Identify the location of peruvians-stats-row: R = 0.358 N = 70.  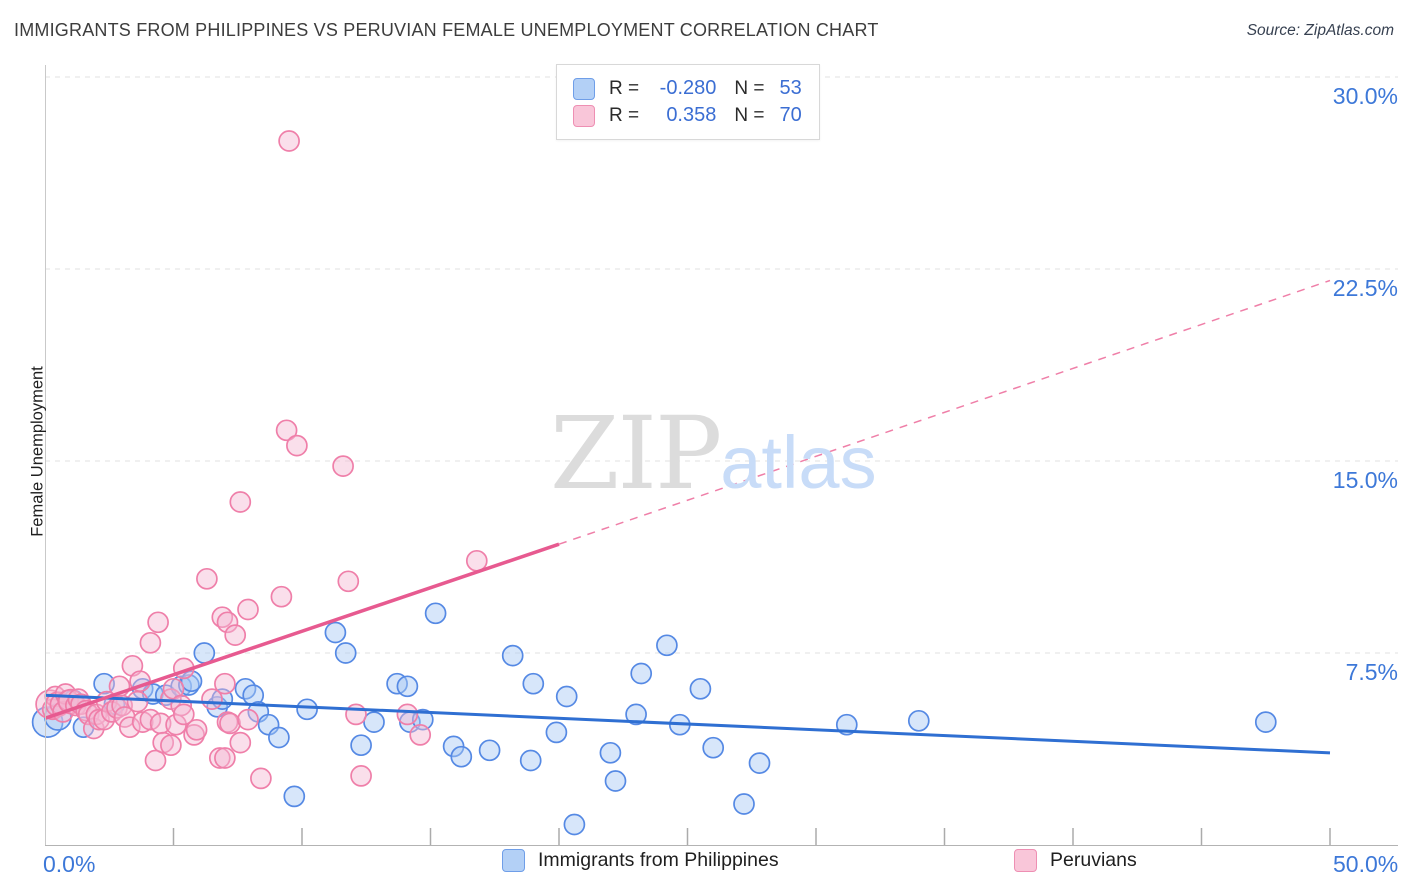
(689, 115).